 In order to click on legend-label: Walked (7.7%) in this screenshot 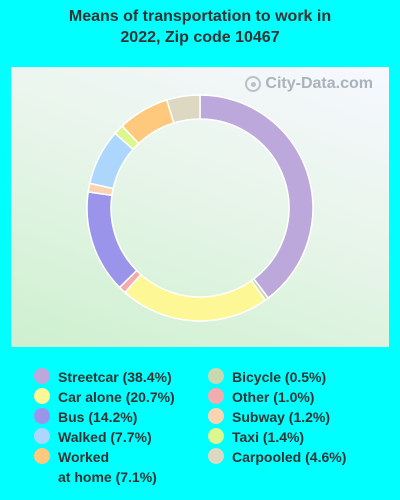, I will do `click(105, 437)`.